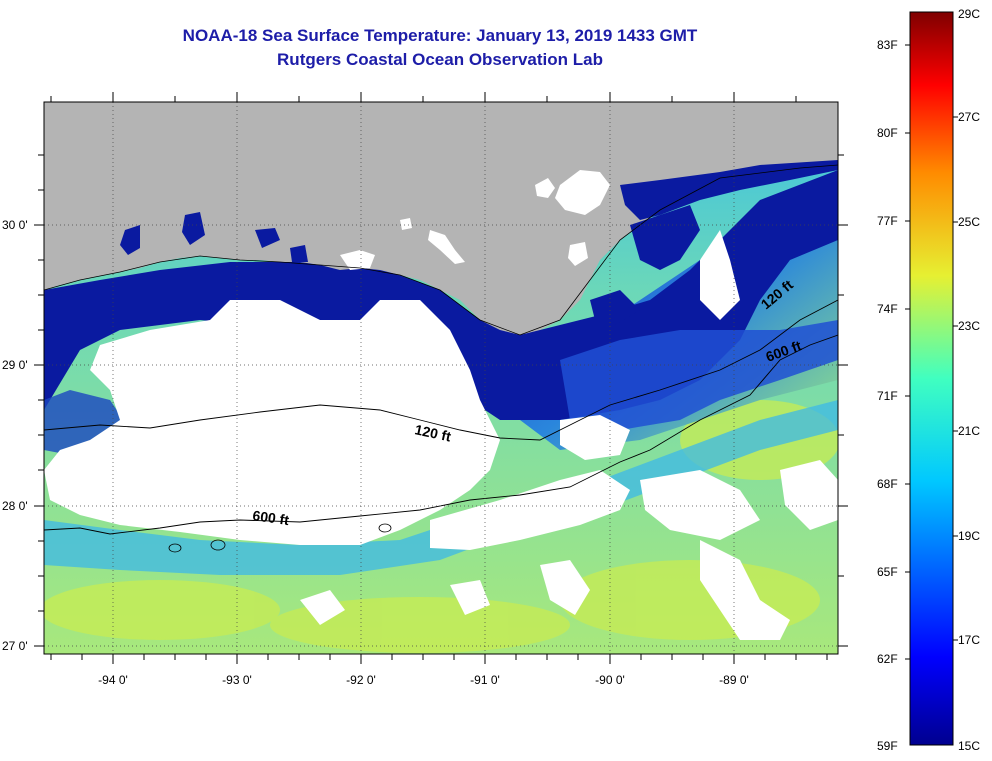  What do you see at coordinates (113, 680) in the screenshot?
I see `lon-label: -94 0'` at bounding box center [113, 680].